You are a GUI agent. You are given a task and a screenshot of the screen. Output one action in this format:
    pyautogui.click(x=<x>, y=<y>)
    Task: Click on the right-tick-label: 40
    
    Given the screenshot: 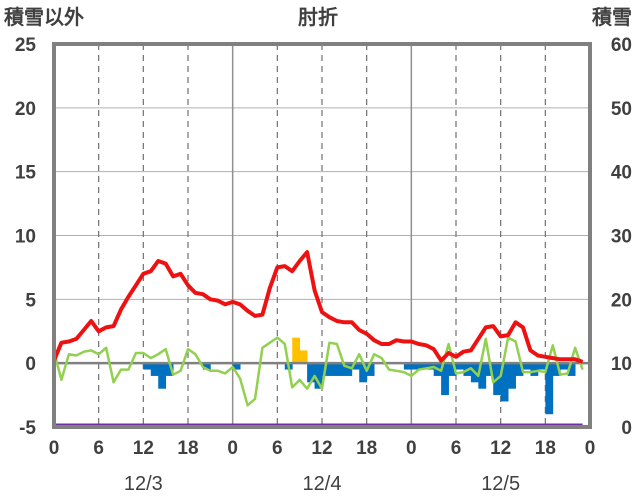 What is the action you would take?
    pyautogui.click(x=621, y=173)
    